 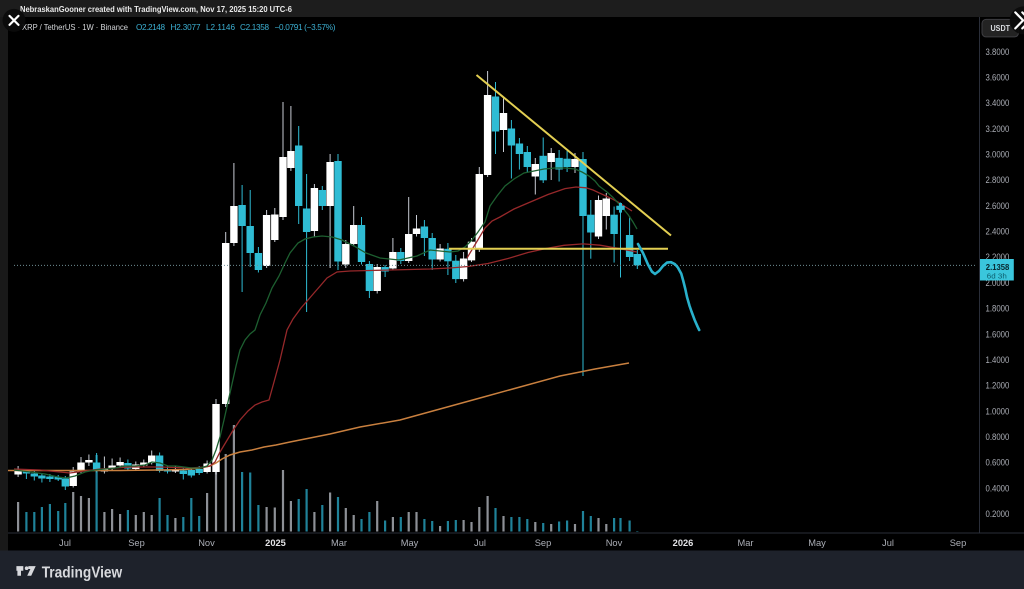 What do you see at coordinates (998, 411) in the screenshot?
I see `svg-text: 1.0000` at bounding box center [998, 411].